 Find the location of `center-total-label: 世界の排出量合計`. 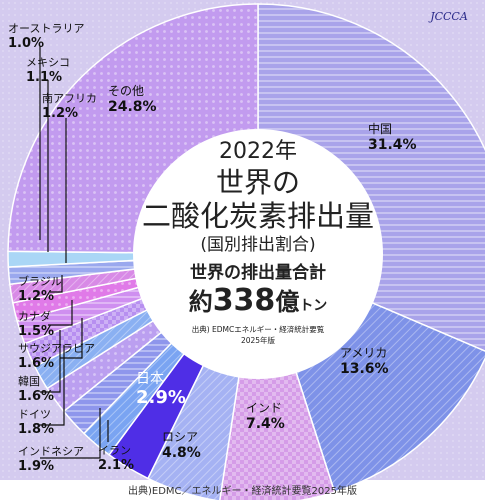

center-total-label: 世界の排出量合計 is located at coordinates (258, 272).